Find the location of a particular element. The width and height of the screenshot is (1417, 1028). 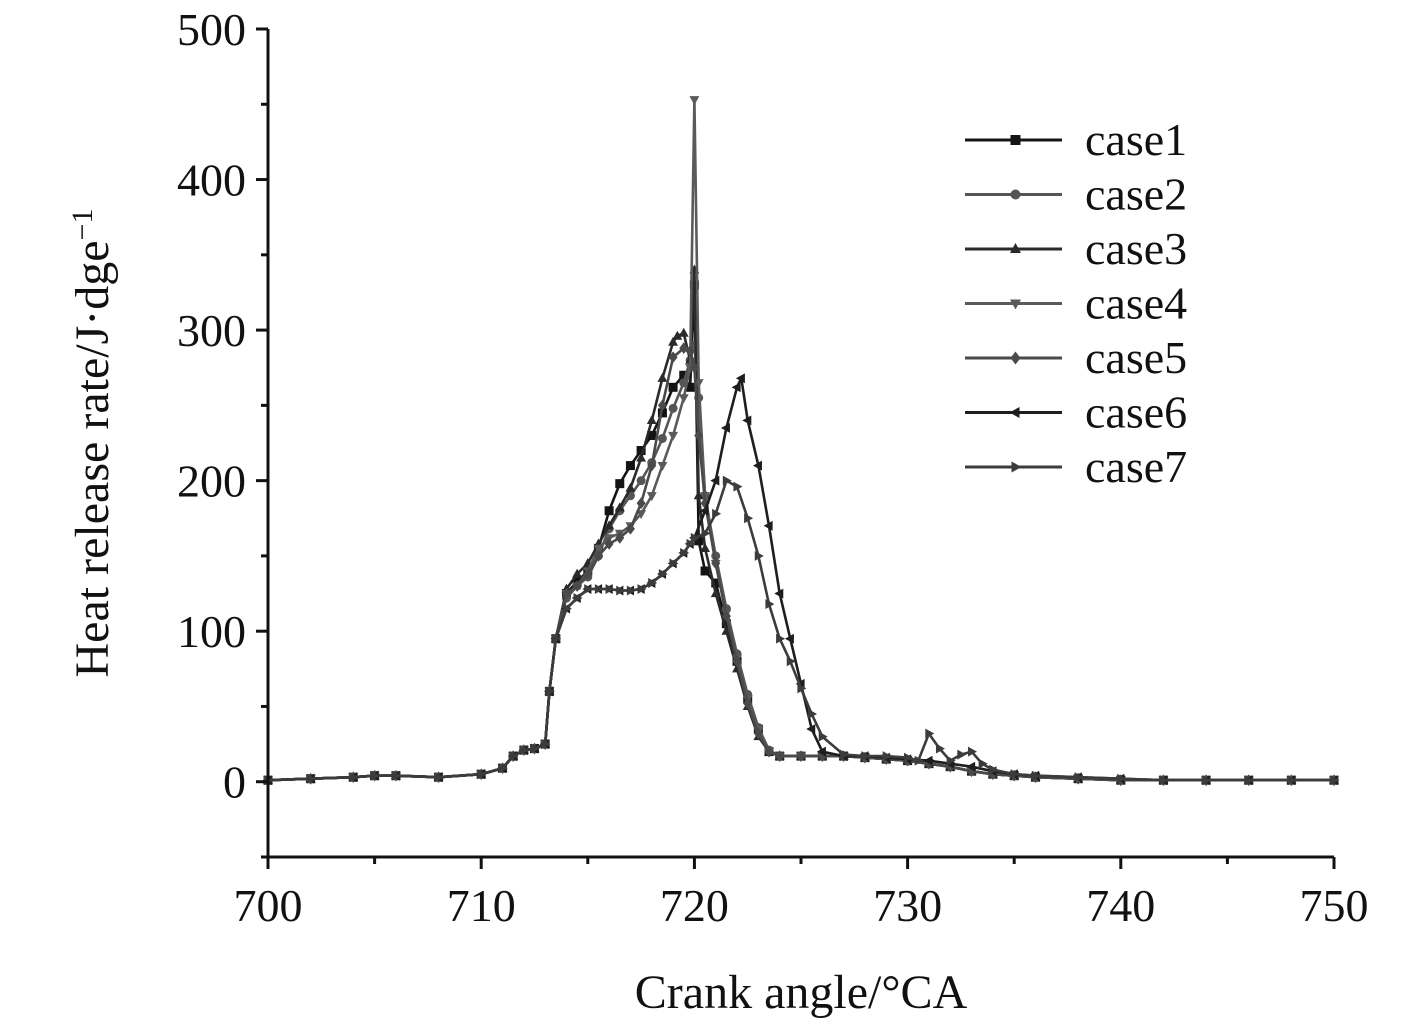

legend-label: case3 is located at coordinates (1136, 248).